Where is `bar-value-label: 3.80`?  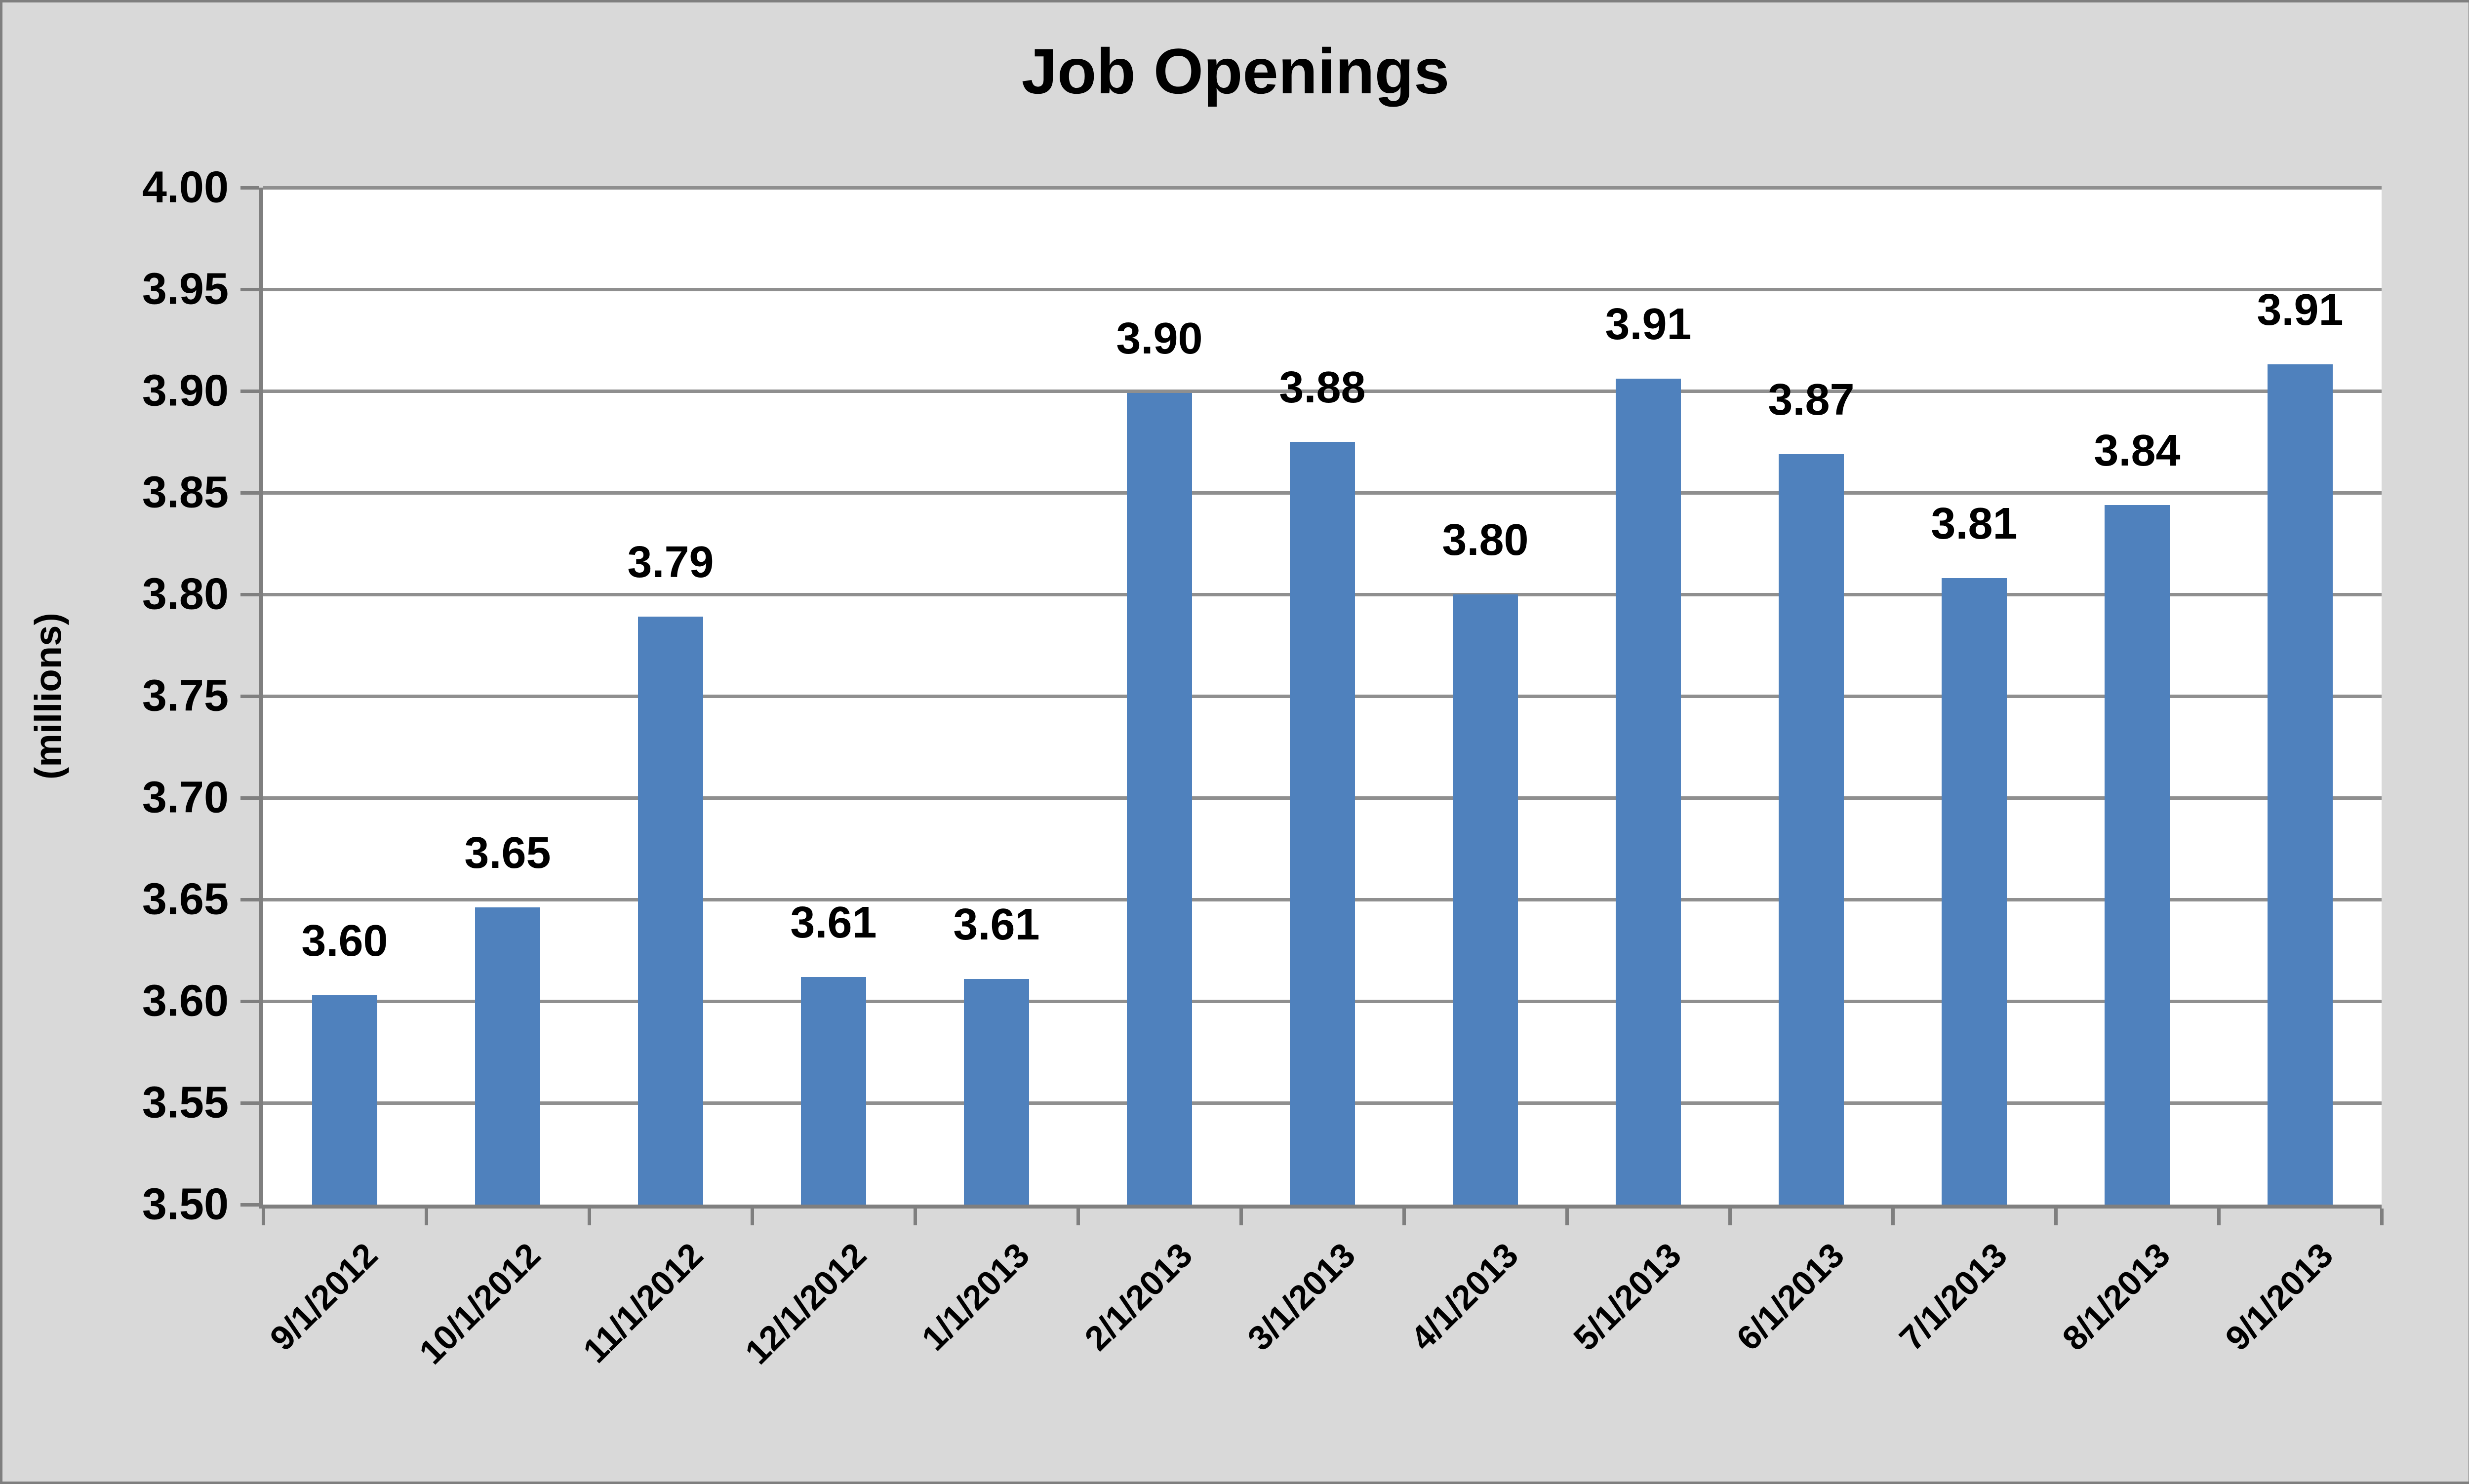
bar-value-label: 3.80 is located at coordinates (1485, 540).